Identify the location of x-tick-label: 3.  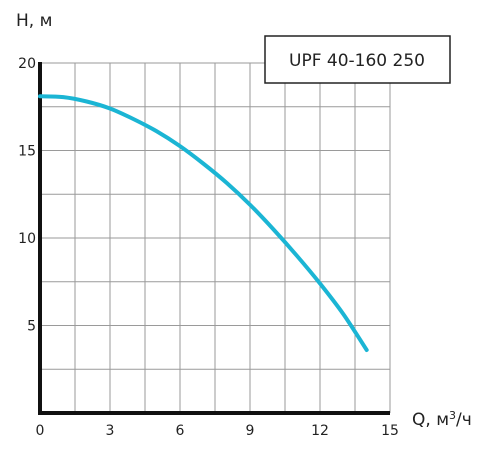
(110, 431).